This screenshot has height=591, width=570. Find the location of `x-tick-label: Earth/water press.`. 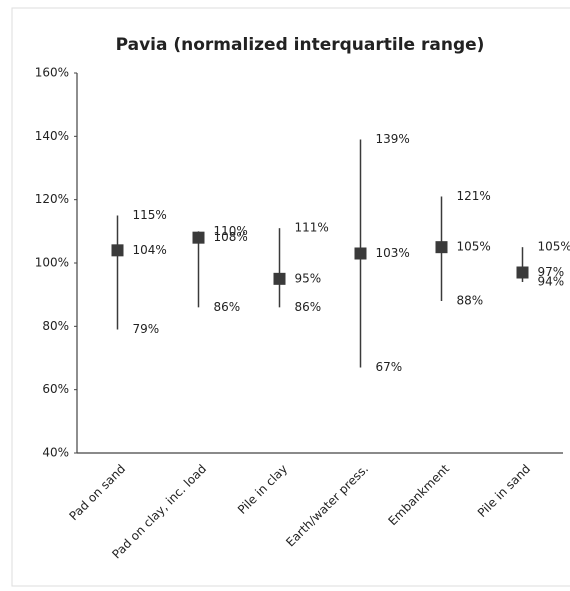

x-tick-label: Earth/water press. is located at coordinates (327, 506).